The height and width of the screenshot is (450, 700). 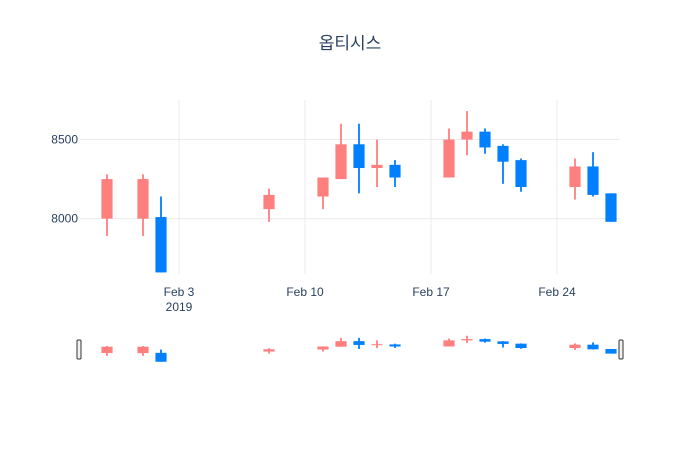 What do you see at coordinates (305, 292) in the screenshot?
I see `x-tick-label: Feb 10` at bounding box center [305, 292].